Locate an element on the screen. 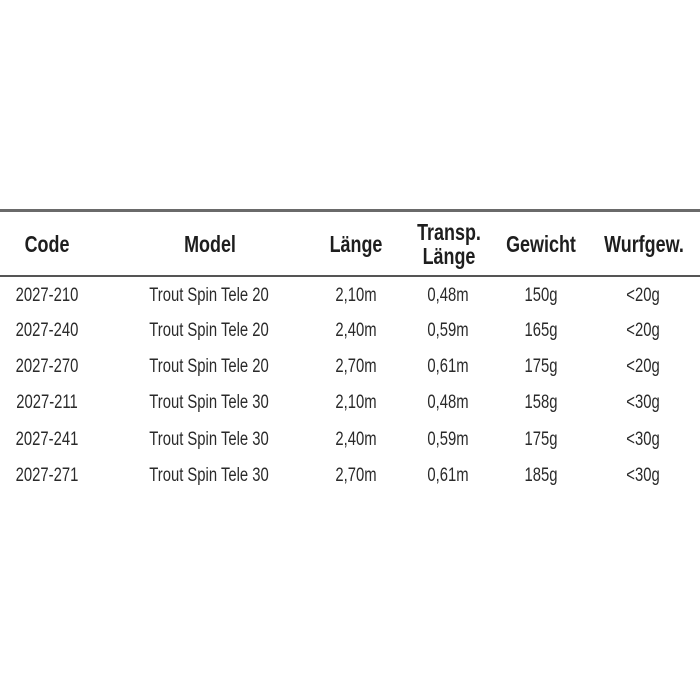 The height and width of the screenshot is (700, 700). header-code: Code is located at coordinates (47, 244).